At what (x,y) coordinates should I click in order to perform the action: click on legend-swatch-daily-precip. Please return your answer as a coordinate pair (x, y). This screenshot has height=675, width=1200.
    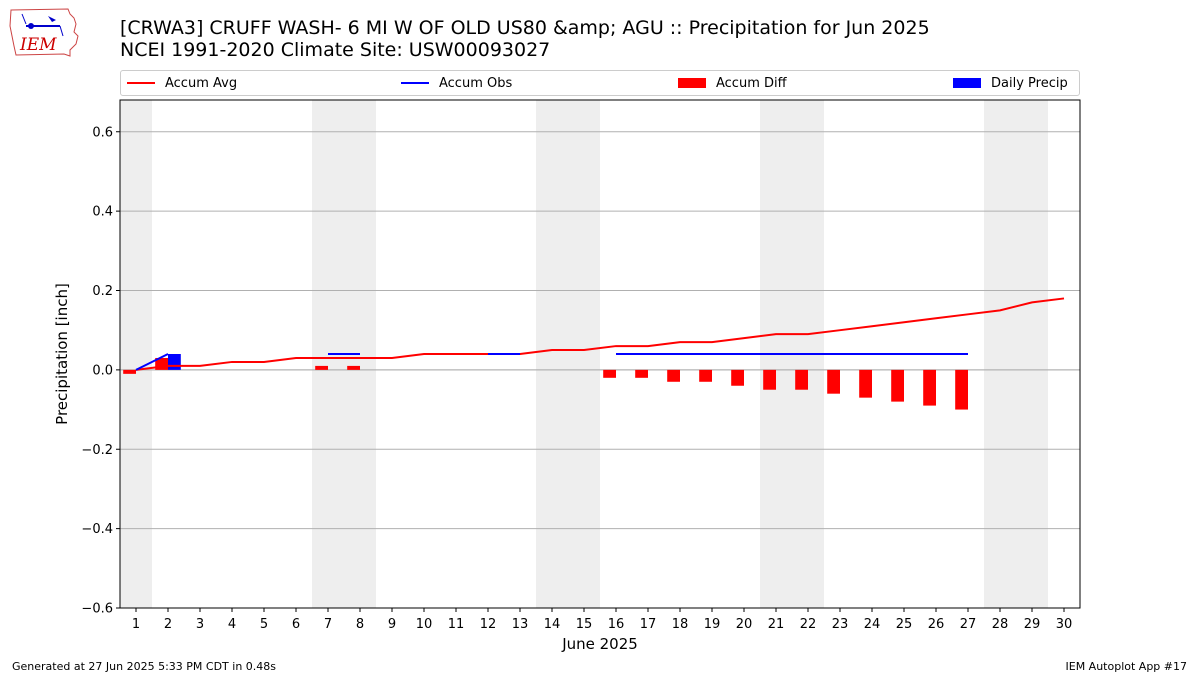
    Looking at the image, I should click on (967, 83).